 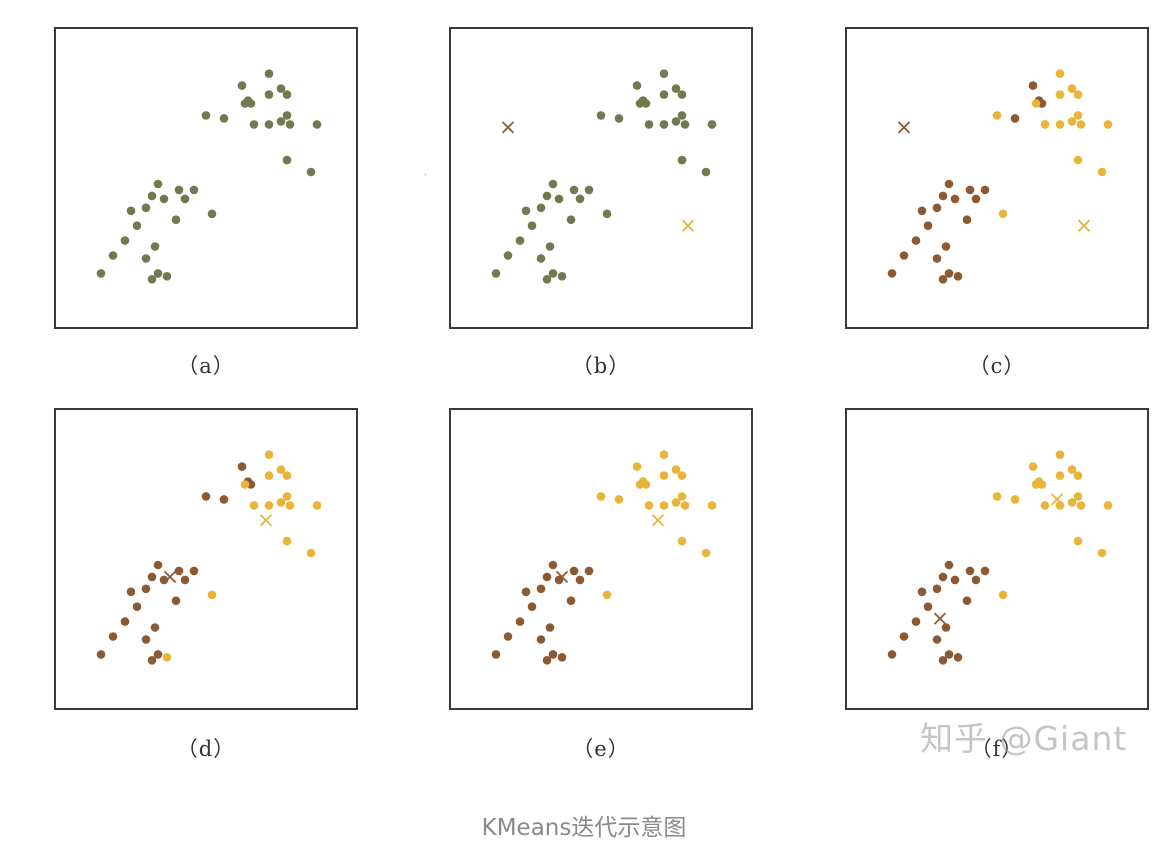 I want to click on panel-d-plot, so click(x=209, y=557).